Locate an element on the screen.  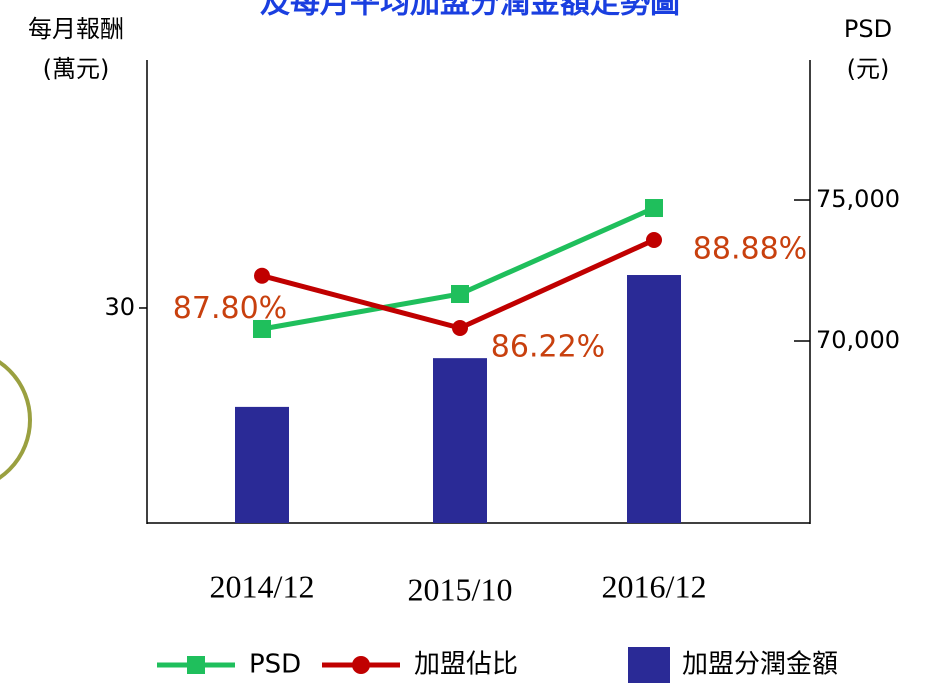
y2-tick-label: 70,000 is located at coordinates (858, 340).